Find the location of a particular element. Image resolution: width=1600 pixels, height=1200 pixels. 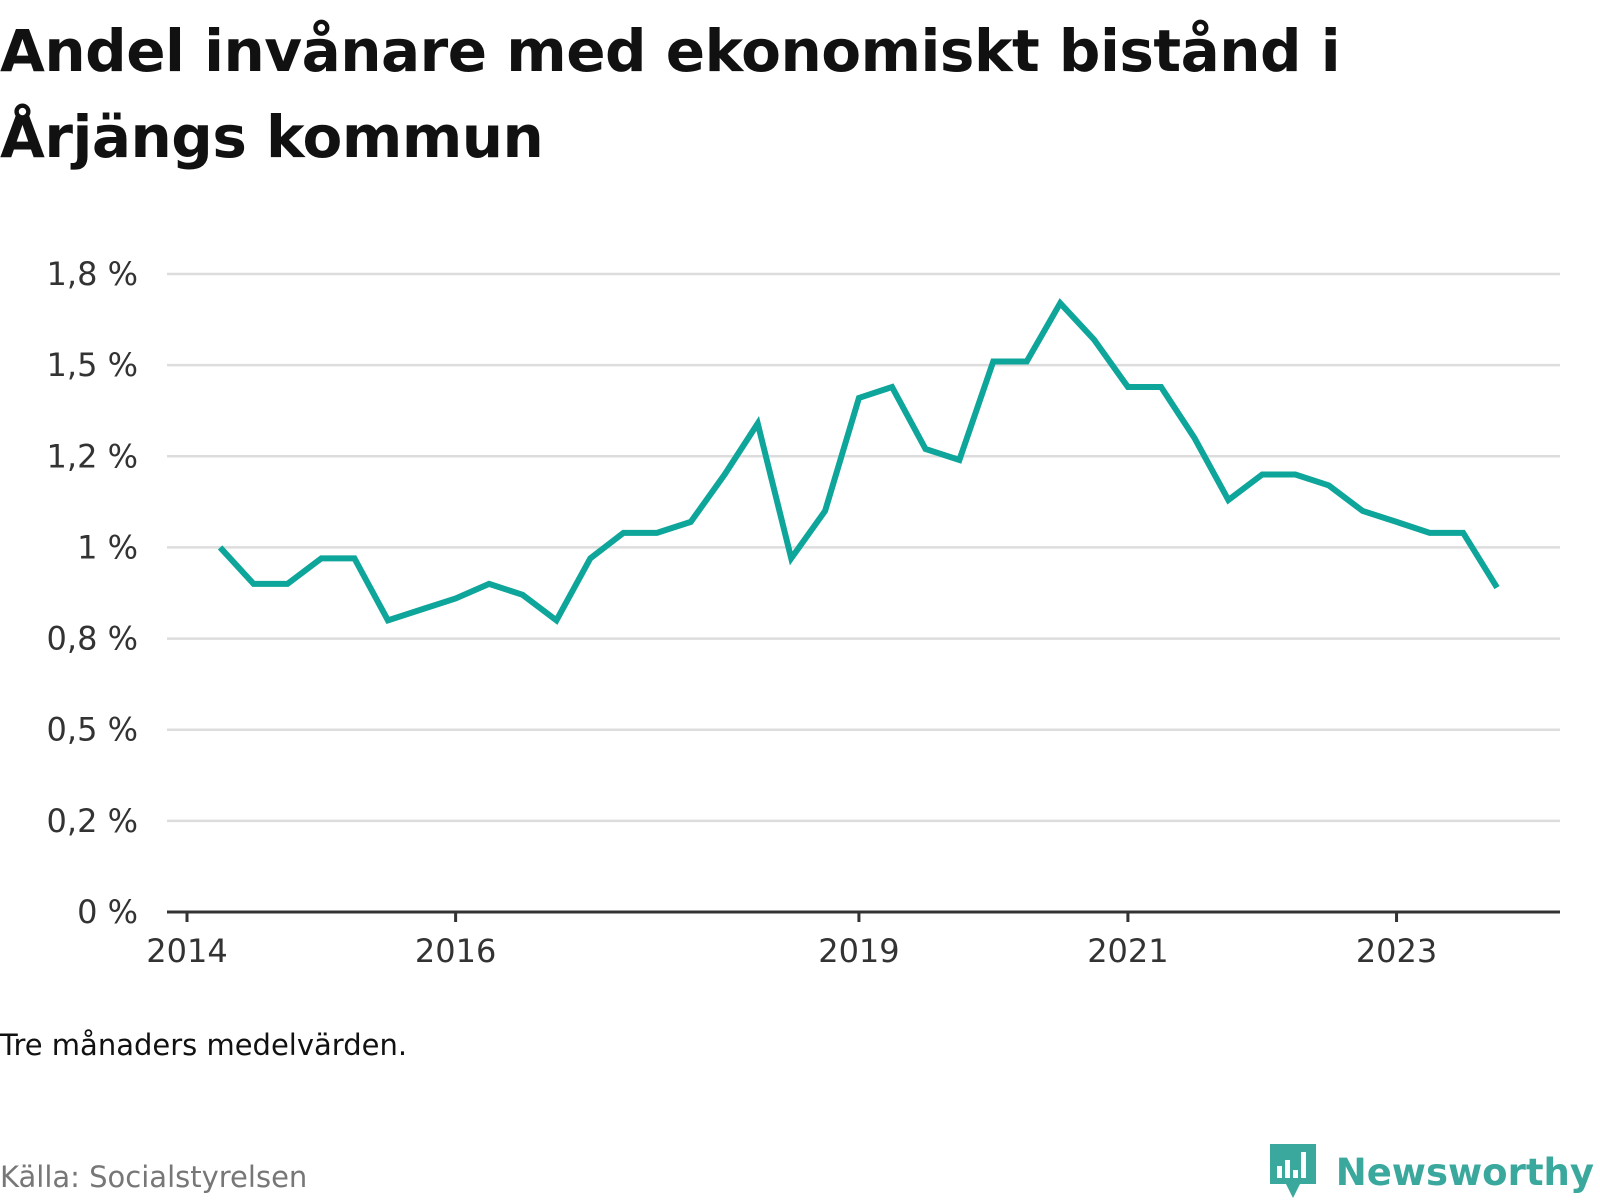

x-tick-label: 2021 is located at coordinates (1127, 951).